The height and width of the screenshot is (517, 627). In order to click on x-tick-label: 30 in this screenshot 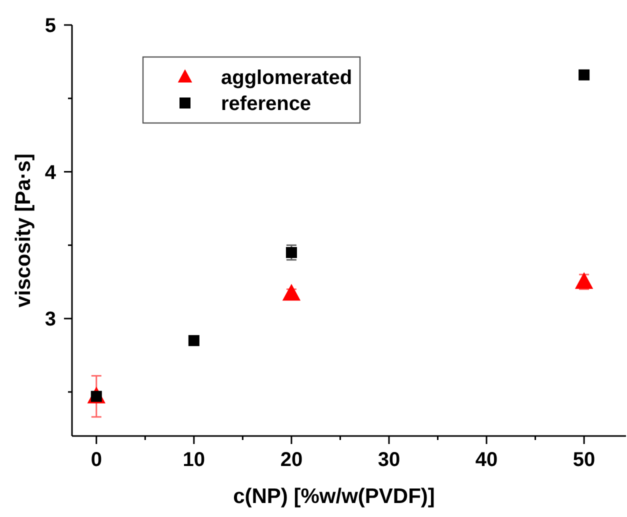, I will do `click(389, 460)`.